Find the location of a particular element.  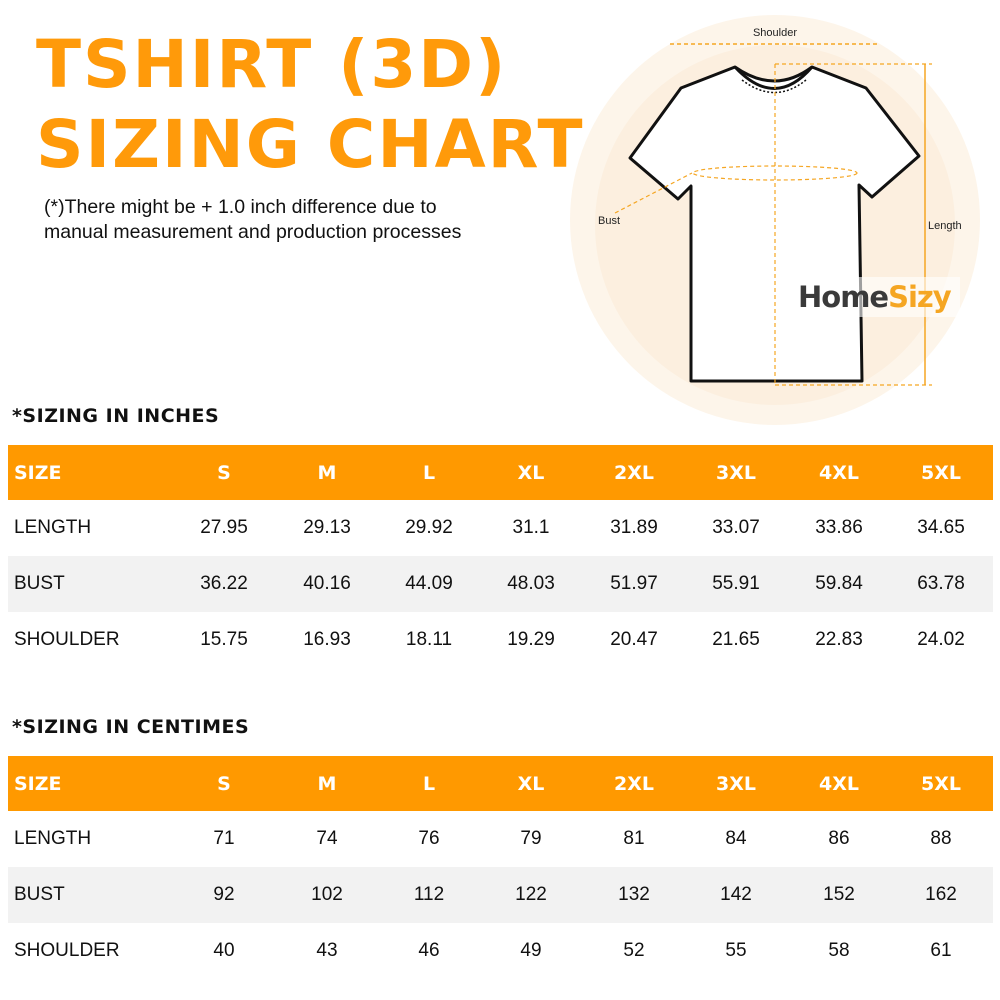

table-cell: 102 is located at coordinates (327, 894).